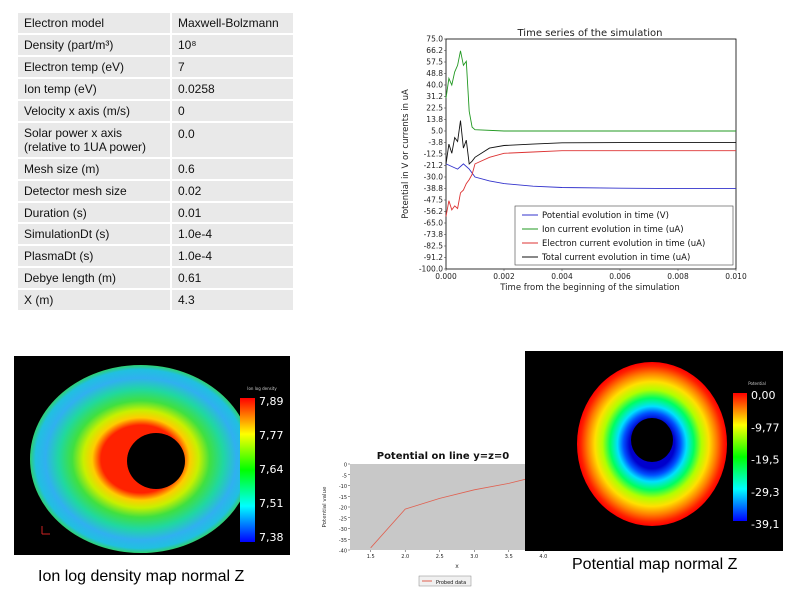 This screenshot has height=595, width=794. What do you see at coordinates (271, 435) in the screenshot?
I see `colorbar-tick-label: 7,77` at bounding box center [271, 435].